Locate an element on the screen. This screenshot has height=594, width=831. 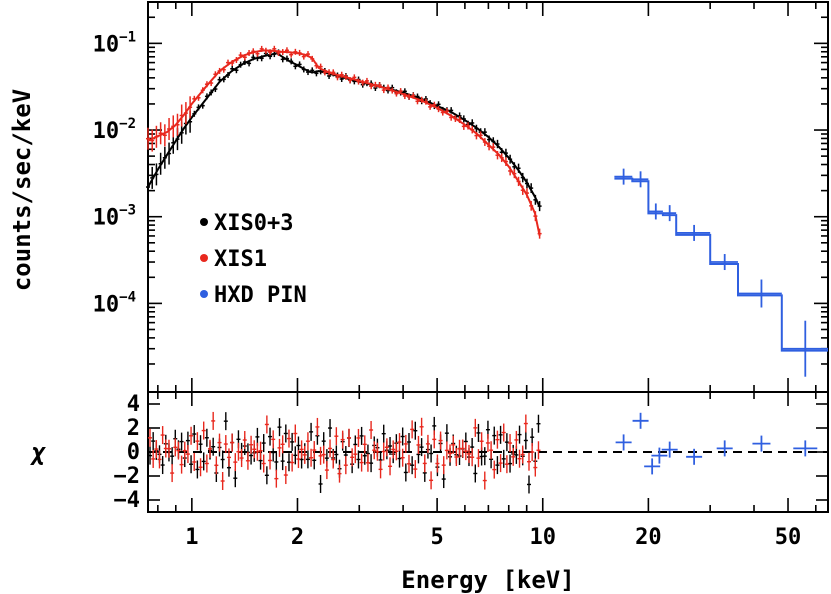
residual-y-tick-label: 0 is located at coordinates (133, 452).